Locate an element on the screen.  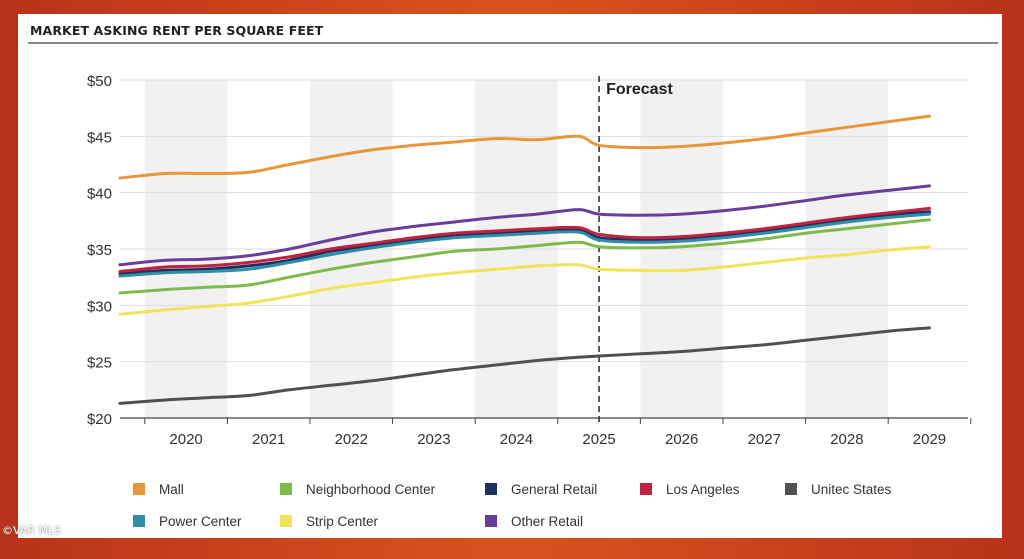
series-line-los-angeles is located at coordinates (524, 239).